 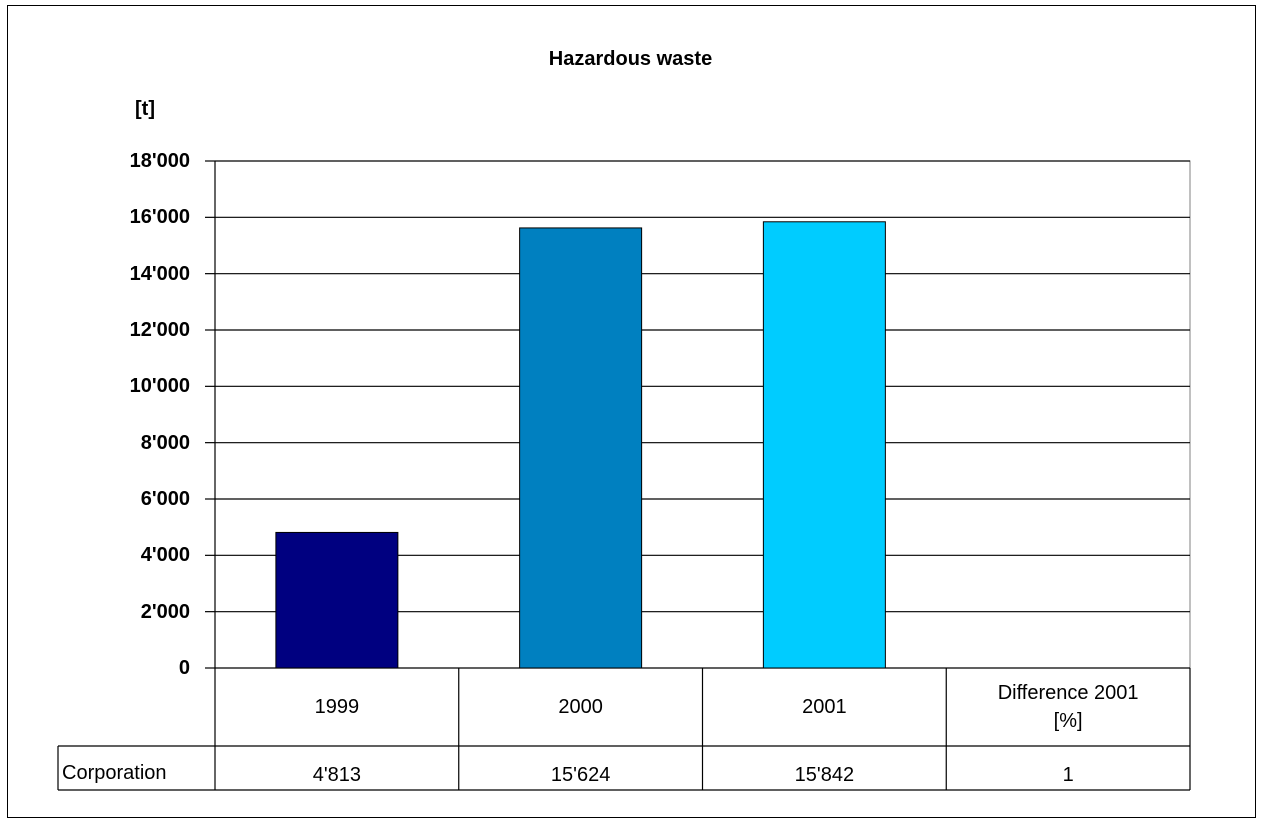 What do you see at coordinates (580, 707) in the screenshot?
I see `x-category-label: 2000` at bounding box center [580, 707].